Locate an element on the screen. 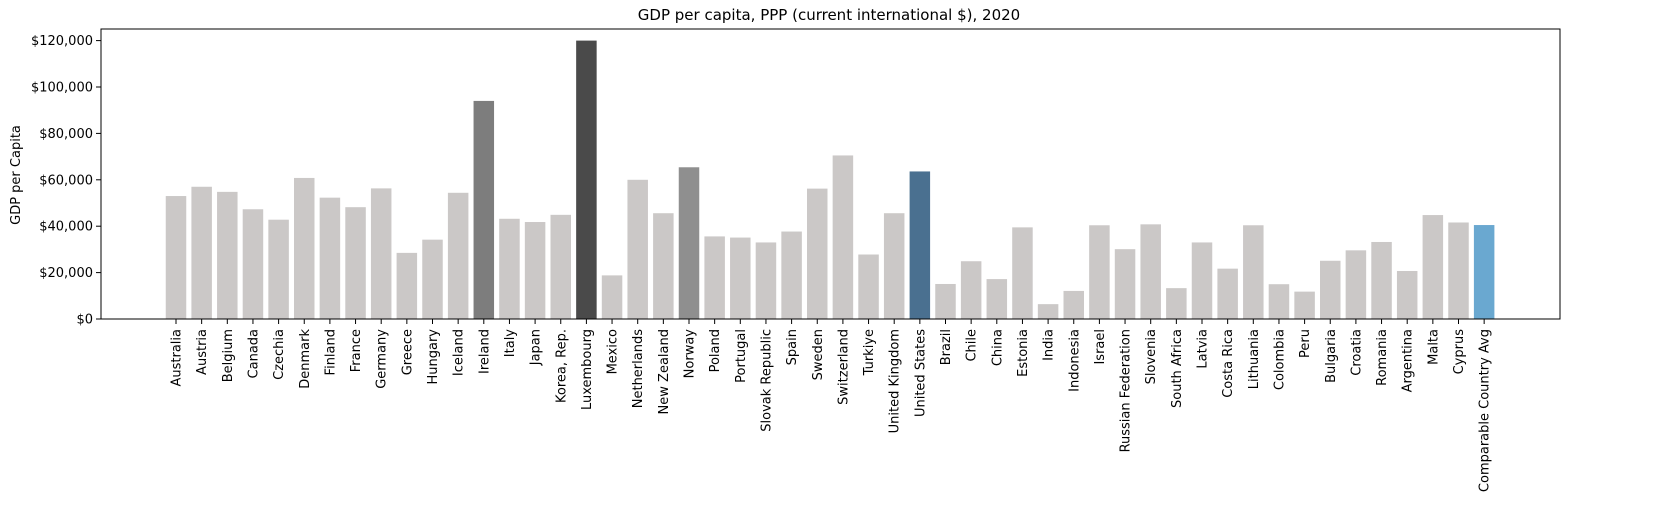  x-tick-label: France is located at coordinates (356, 350).